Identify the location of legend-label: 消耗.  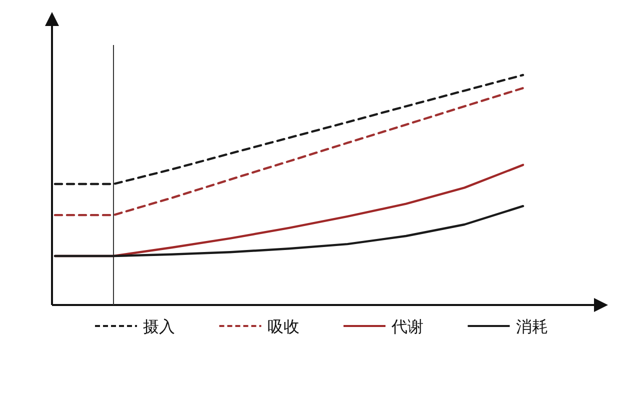
(532, 326).